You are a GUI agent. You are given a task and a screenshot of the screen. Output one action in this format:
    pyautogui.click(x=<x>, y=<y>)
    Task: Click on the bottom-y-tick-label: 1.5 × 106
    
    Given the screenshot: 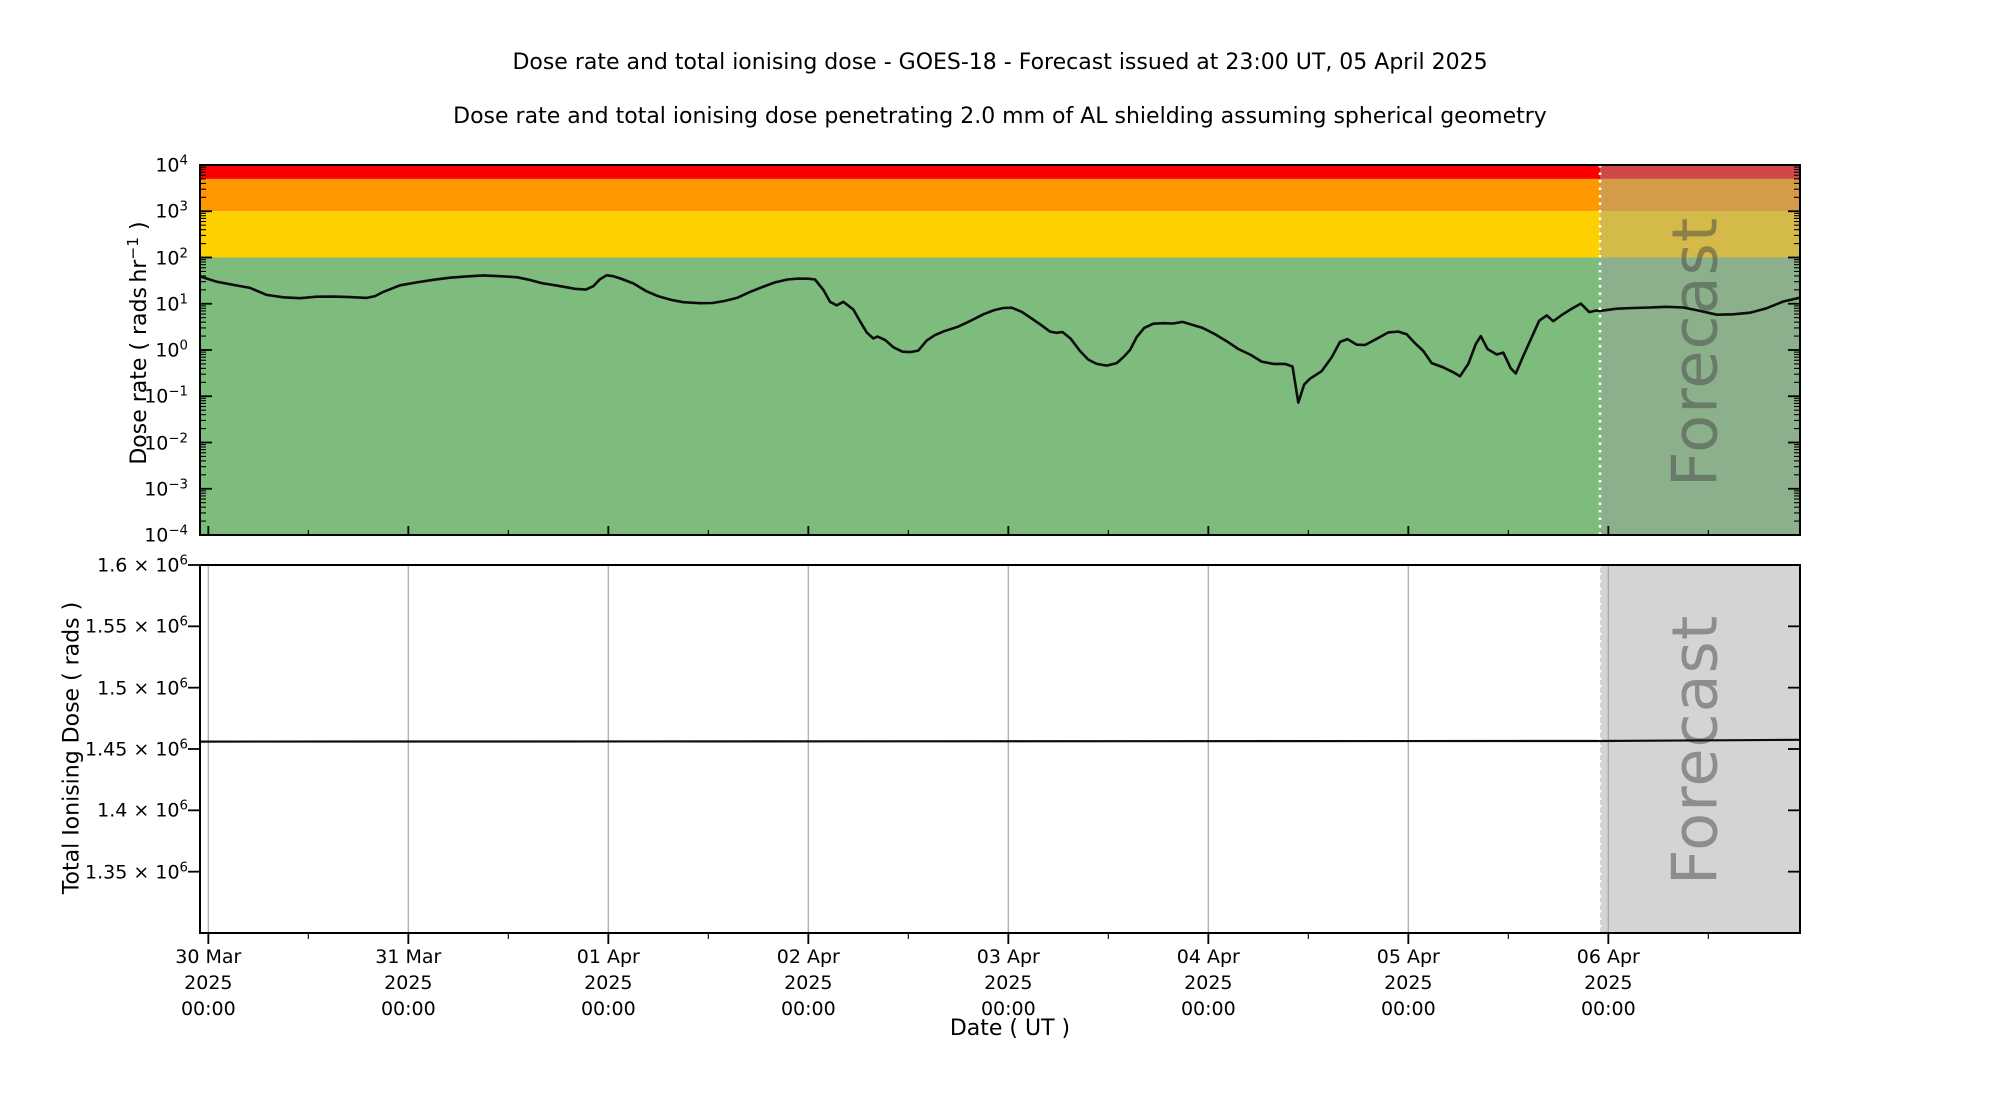 What is the action you would take?
    pyautogui.click(x=142, y=687)
    